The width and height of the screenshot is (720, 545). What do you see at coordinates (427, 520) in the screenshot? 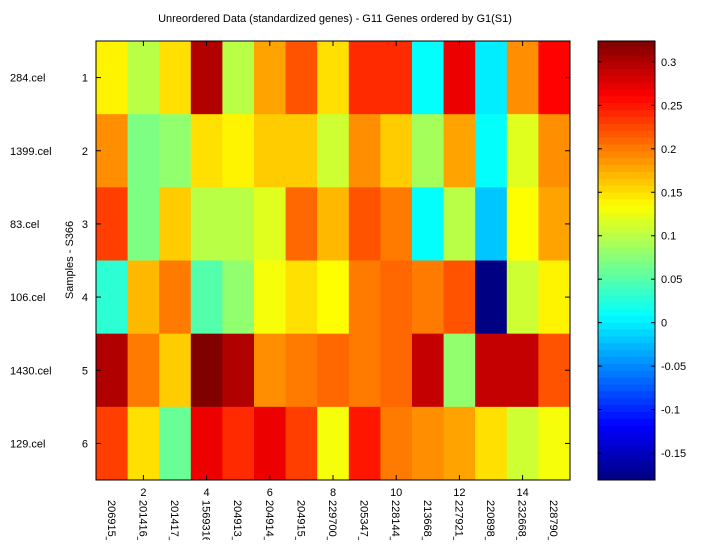
I see `column-label: 213668_` at bounding box center [427, 520].